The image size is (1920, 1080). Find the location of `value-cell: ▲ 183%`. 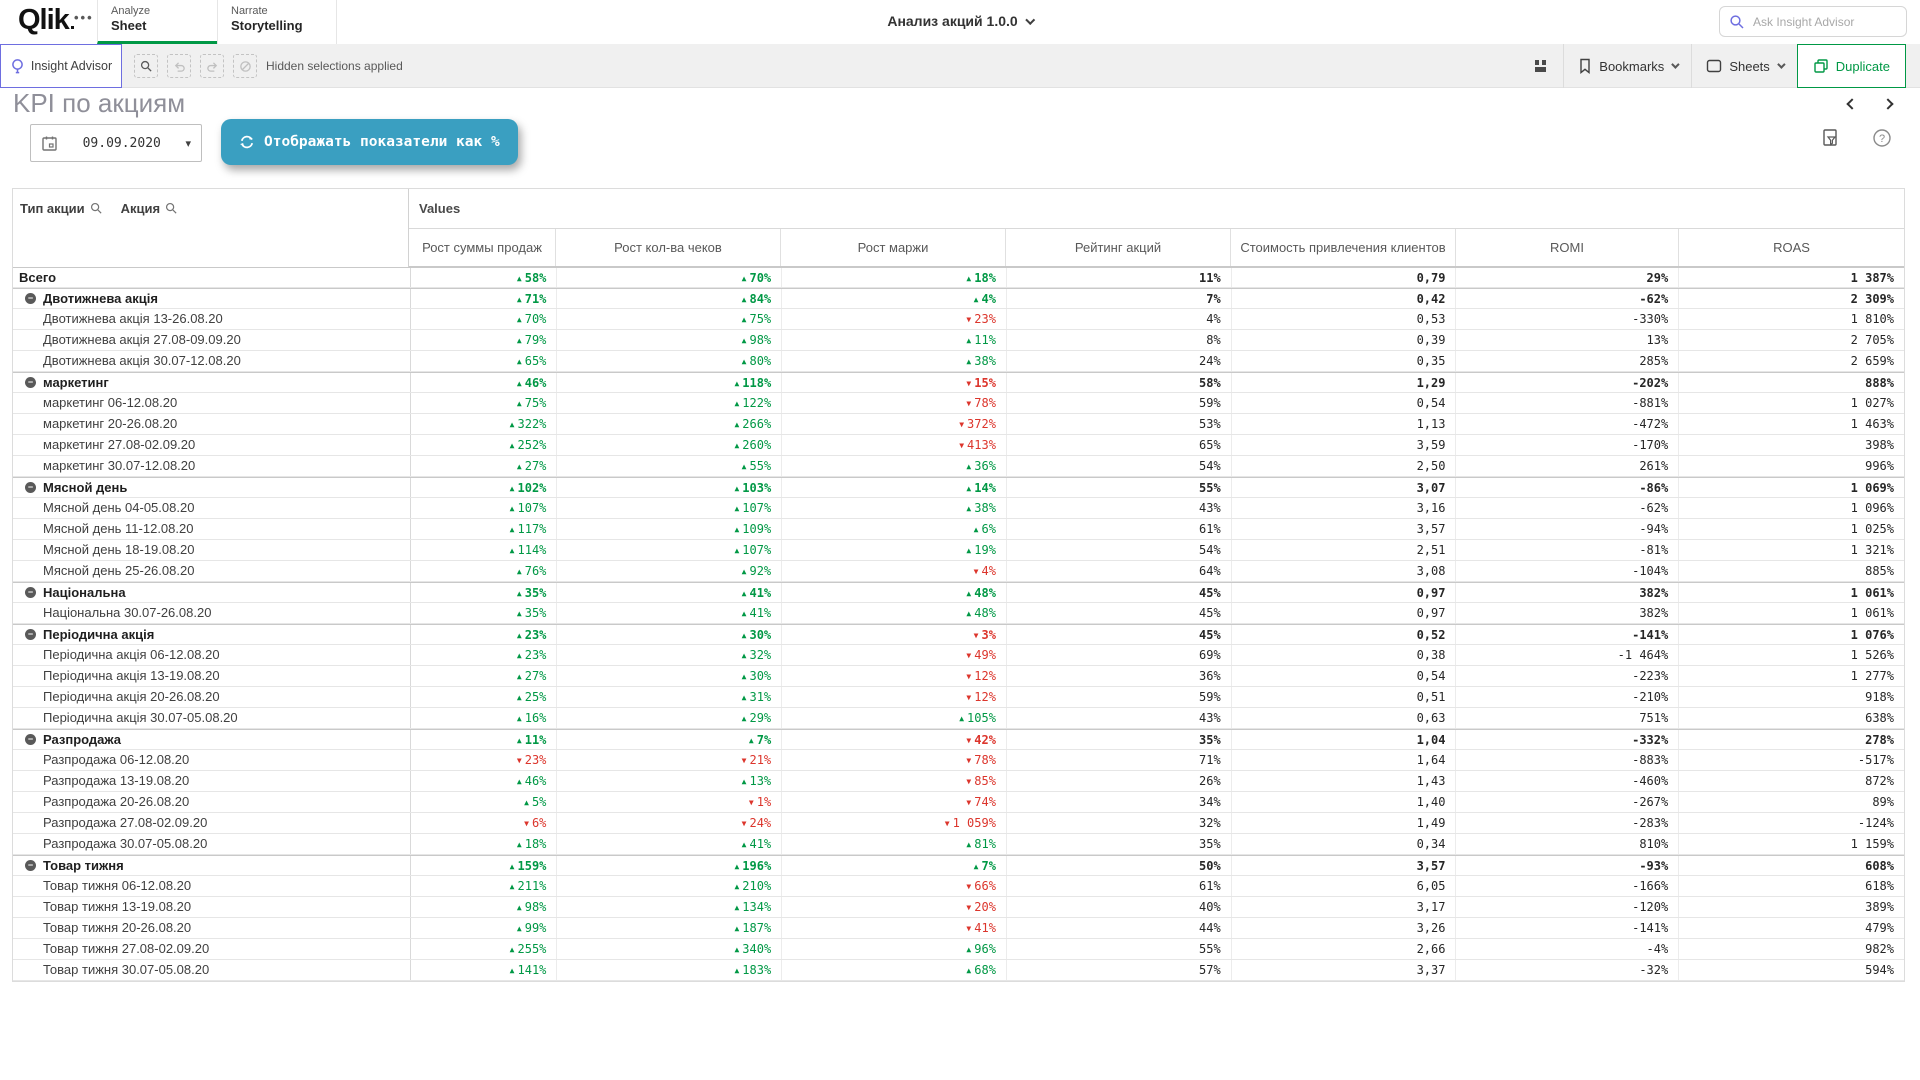

value-cell: ▲ 183% is located at coordinates (670, 970).